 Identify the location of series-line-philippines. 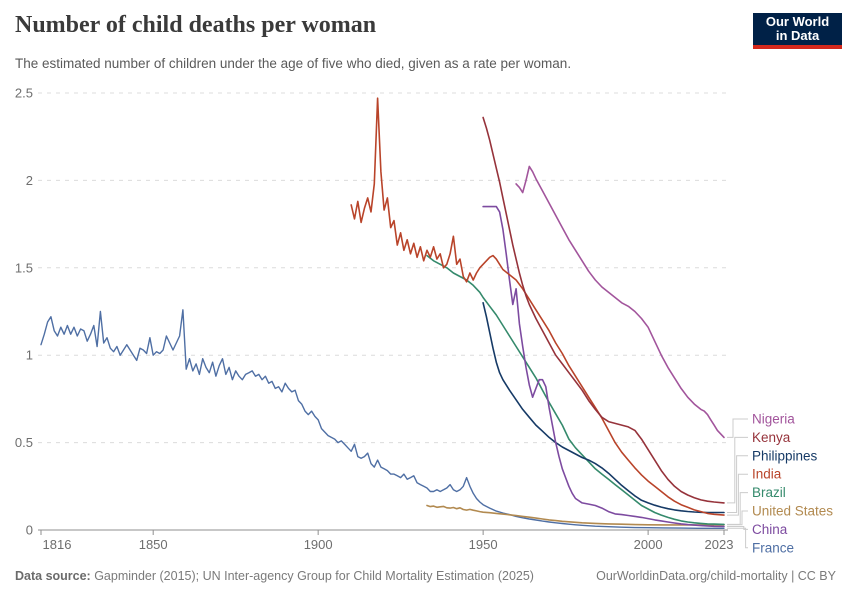
(603, 407).